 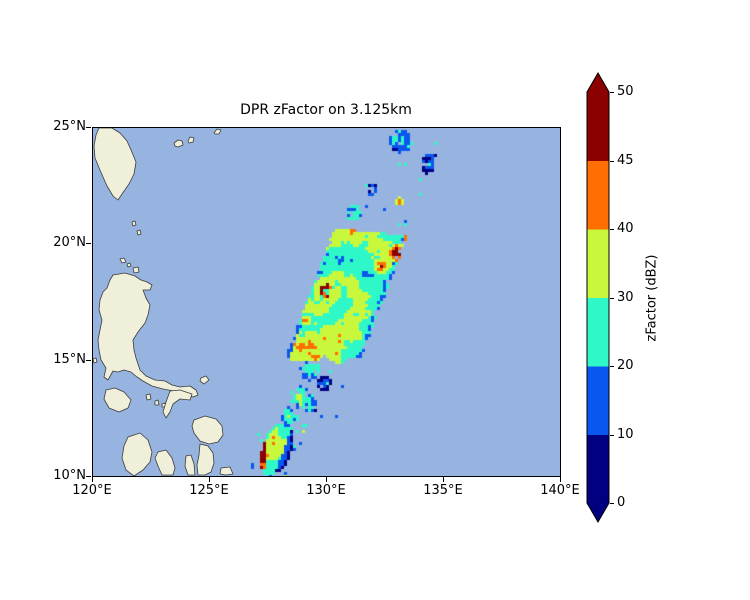 I want to click on colorbar-outline, so click(x=598, y=297).